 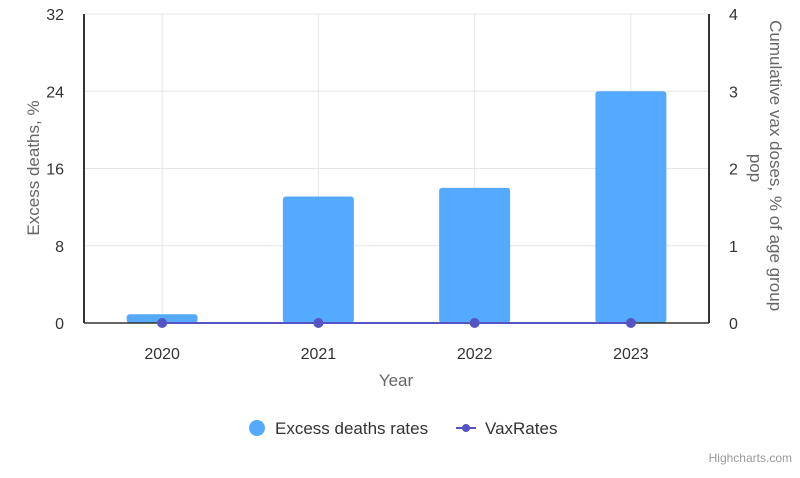 What do you see at coordinates (475, 354) in the screenshot?
I see `x-tick-label: 2022` at bounding box center [475, 354].